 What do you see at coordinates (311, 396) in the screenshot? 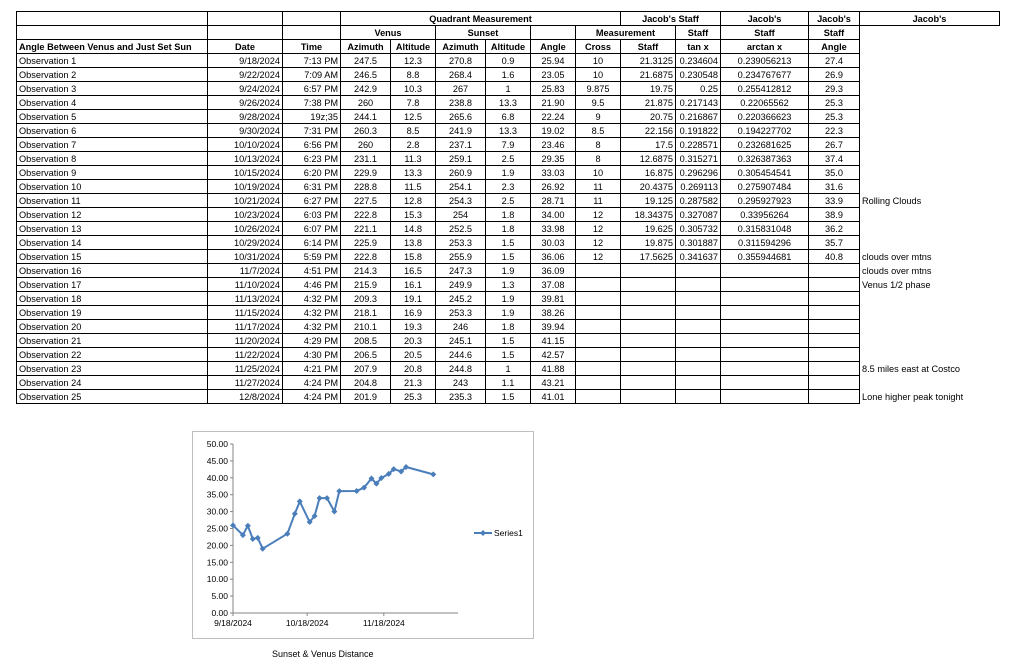
I see `cell-time: 4:24 PM` at bounding box center [311, 396].